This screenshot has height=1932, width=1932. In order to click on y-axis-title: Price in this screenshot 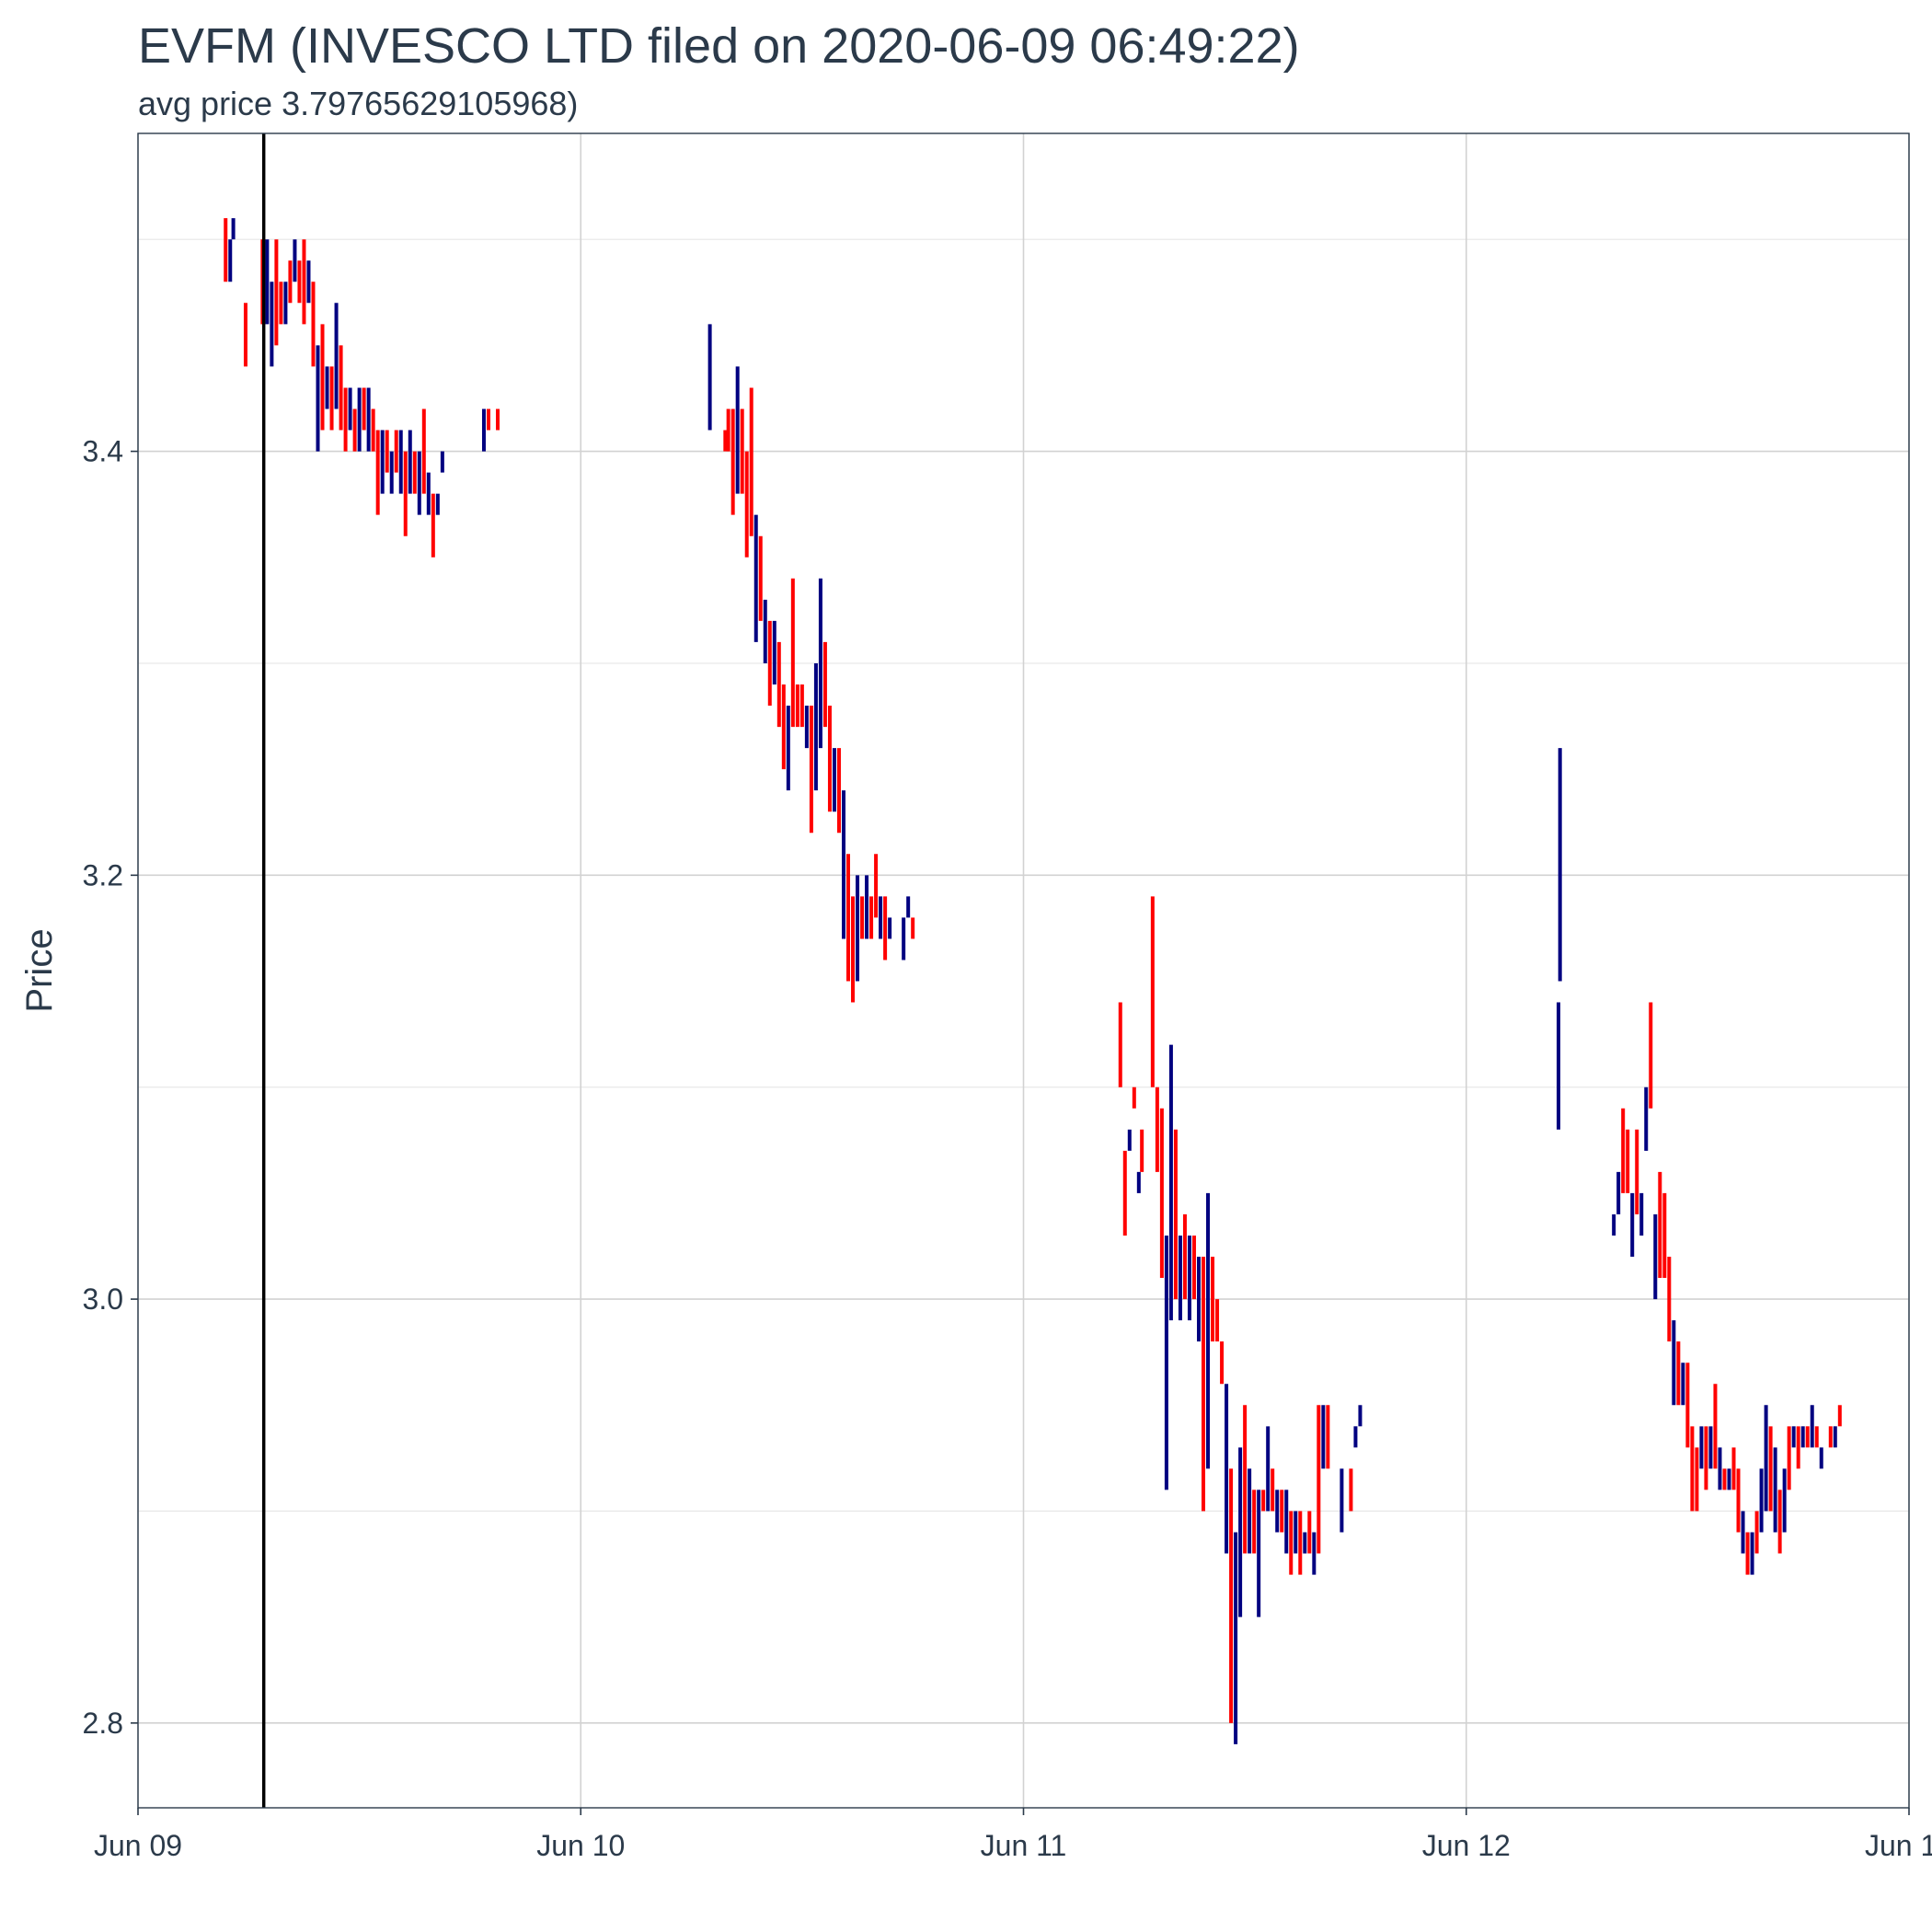, I will do `click(39, 970)`.